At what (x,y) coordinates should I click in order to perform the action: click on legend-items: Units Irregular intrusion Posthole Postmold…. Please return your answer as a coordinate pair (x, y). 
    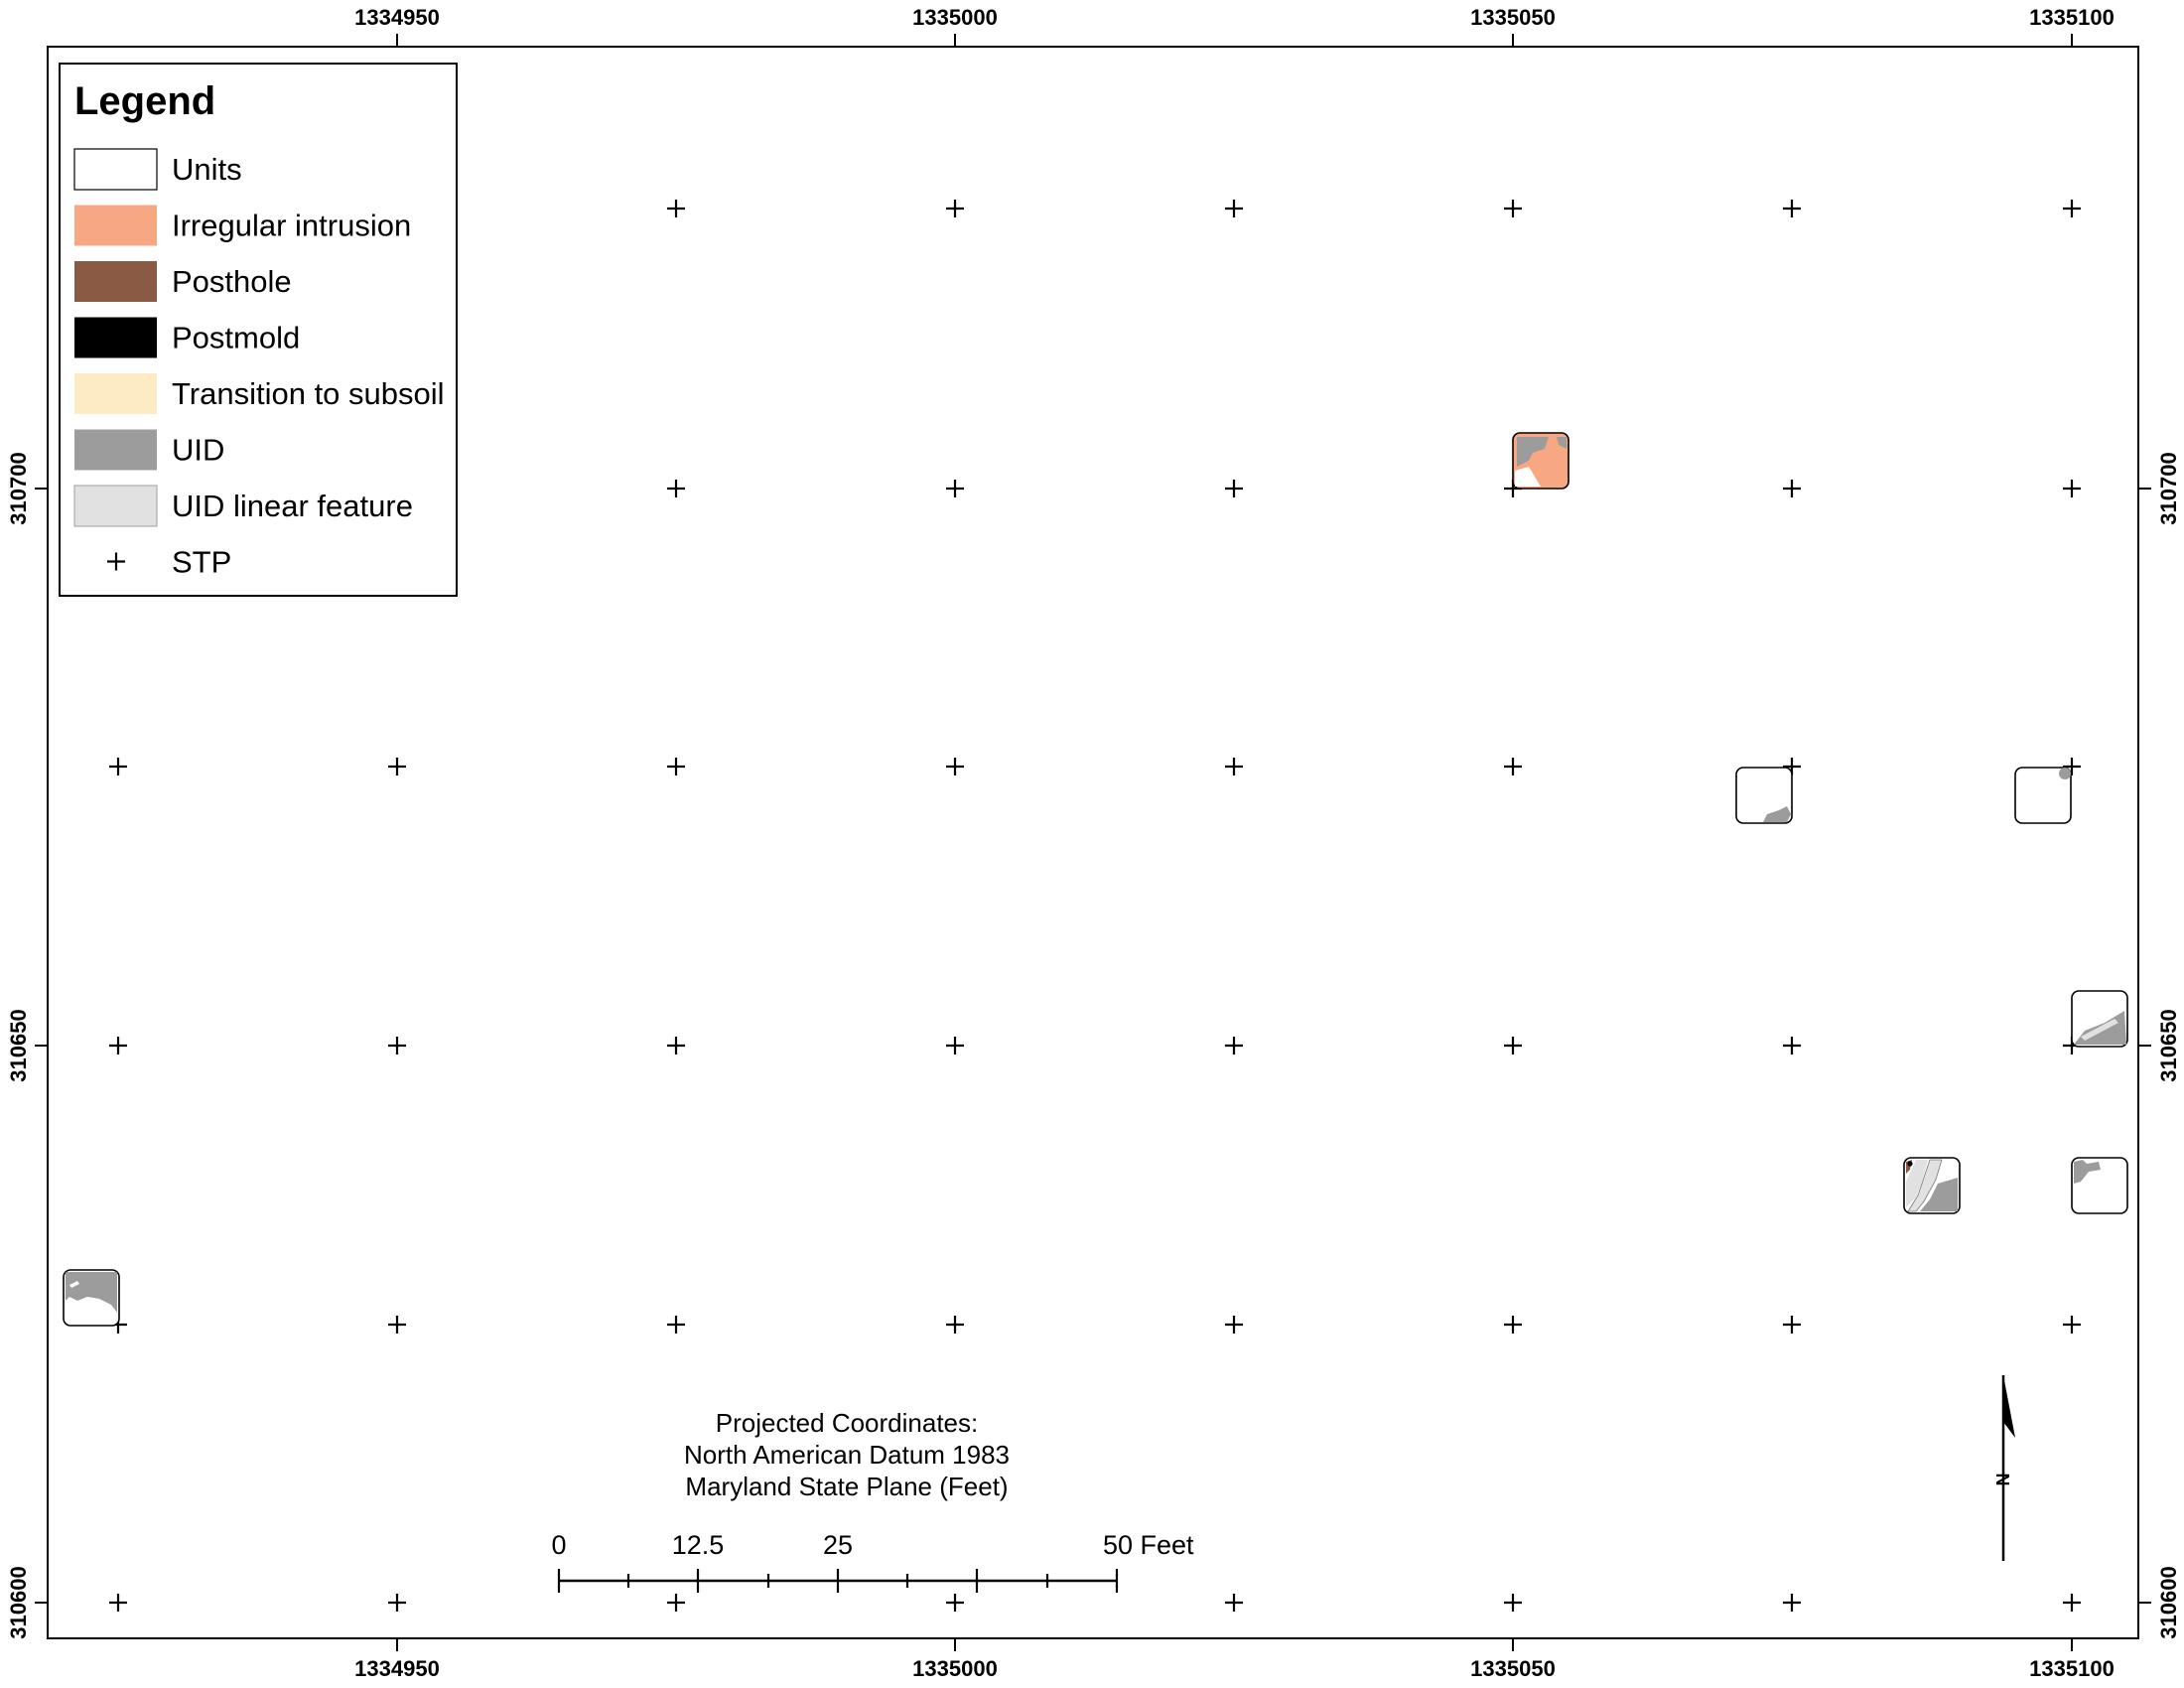
    Looking at the image, I should click on (259, 364).